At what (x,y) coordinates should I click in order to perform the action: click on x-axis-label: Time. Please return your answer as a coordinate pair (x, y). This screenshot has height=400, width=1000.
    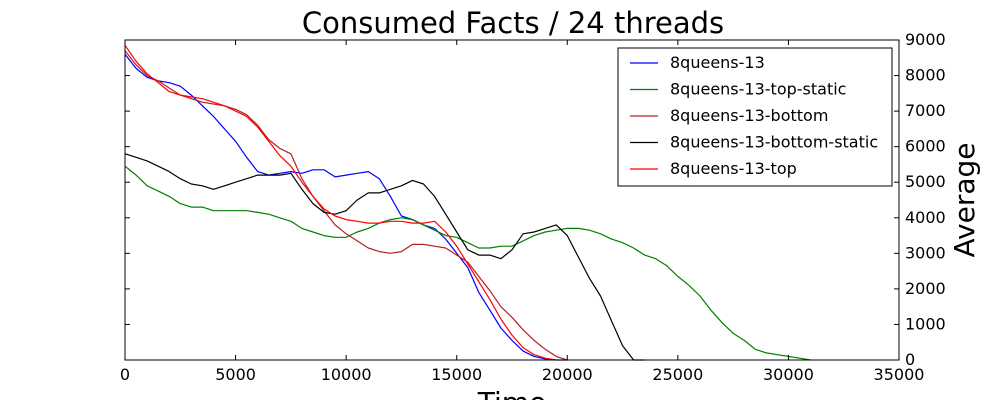
    Looking at the image, I should click on (512, 393).